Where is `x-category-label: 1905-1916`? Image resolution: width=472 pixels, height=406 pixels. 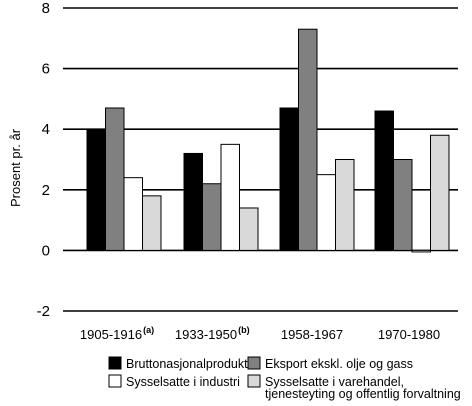 x-category-label: 1905-1916 is located at coordinates (111, 334).